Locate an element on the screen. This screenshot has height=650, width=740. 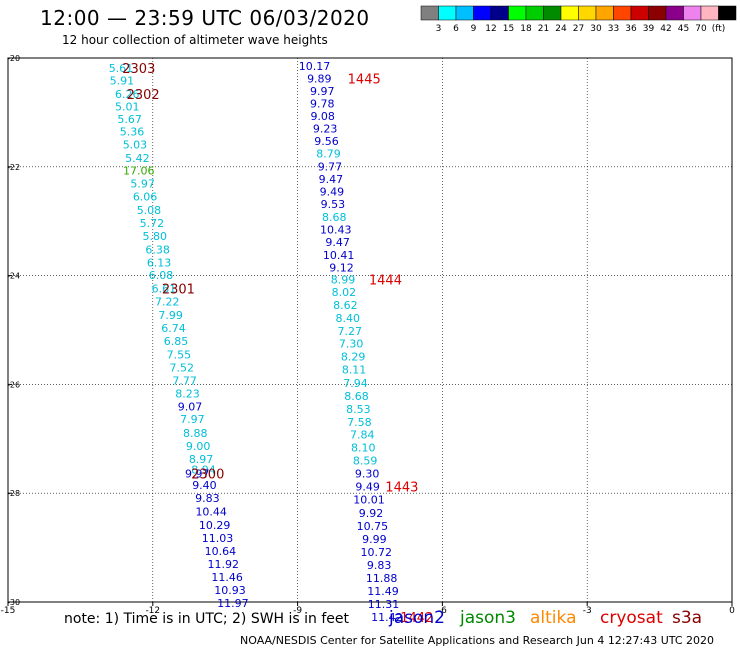
wave-height-label: 9.83 is located at coordinates (207, 498).